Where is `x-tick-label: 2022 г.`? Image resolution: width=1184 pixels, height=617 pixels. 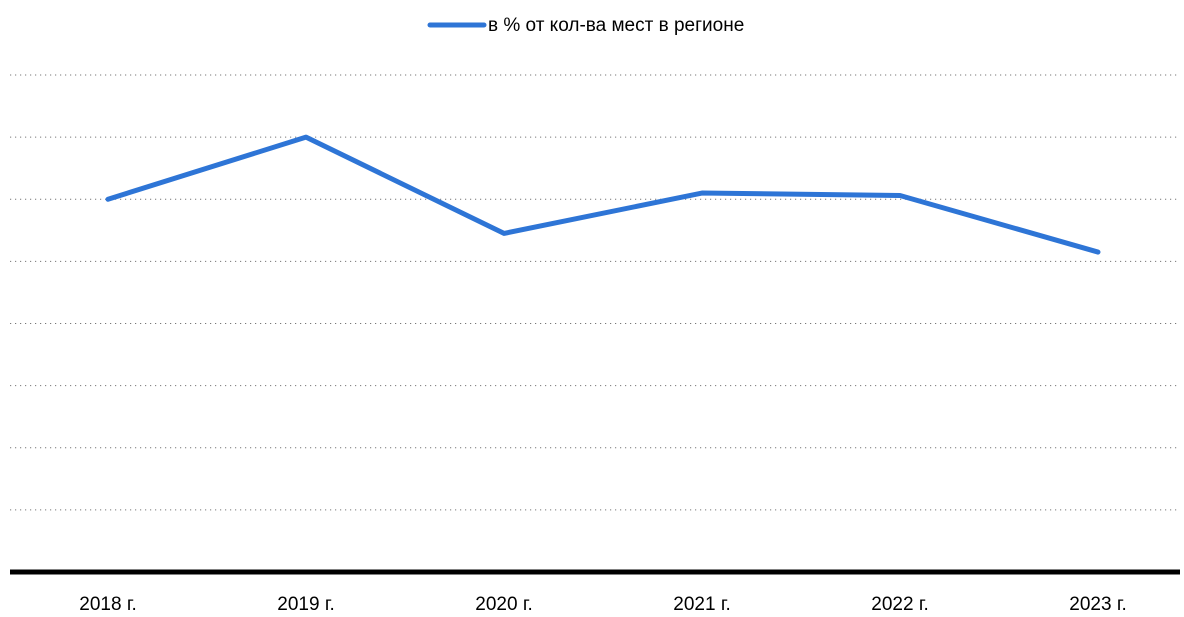
x-tick-label: 2022 г. is located at coordinates (899, 604).